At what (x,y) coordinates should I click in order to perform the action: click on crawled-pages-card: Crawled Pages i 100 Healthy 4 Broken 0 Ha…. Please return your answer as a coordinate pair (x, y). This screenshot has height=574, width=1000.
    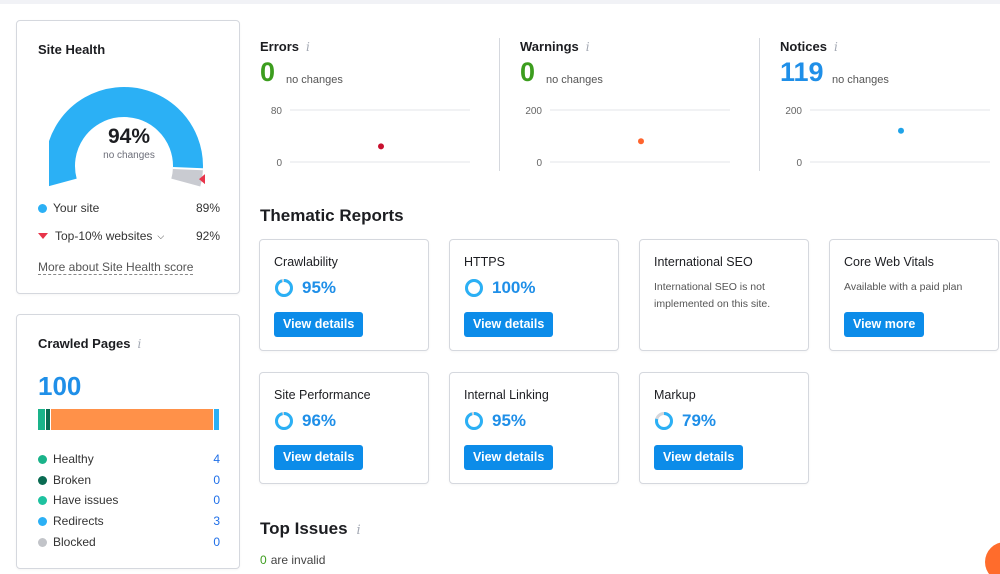
    Looking at the image, I should click on (128, 441).